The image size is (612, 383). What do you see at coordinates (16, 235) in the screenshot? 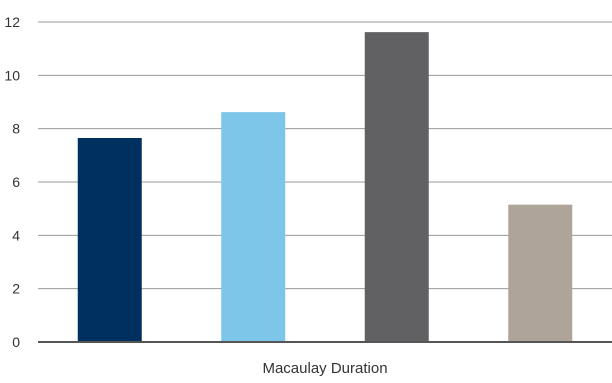
I see `y-tick-label: 4` at bounding box center [16, 235].